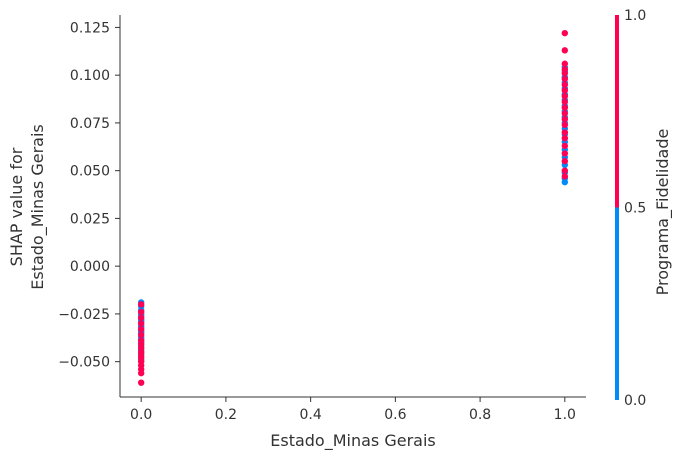  What do you see at coordinates (353, 410) in the screenshot?
I see `x-axis-ticks: 0.0 0.2 0.4 0.6 0.8 1.0` at bounding box center [353, 410].